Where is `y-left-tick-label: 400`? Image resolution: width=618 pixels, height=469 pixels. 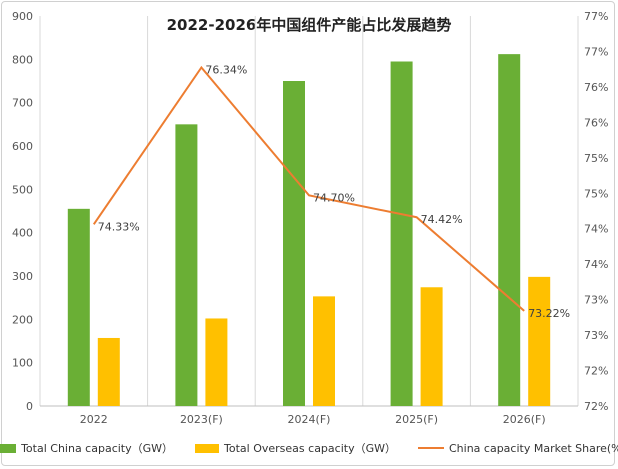 y-left-tick-label: 400 is located at coordinates (22, 233).